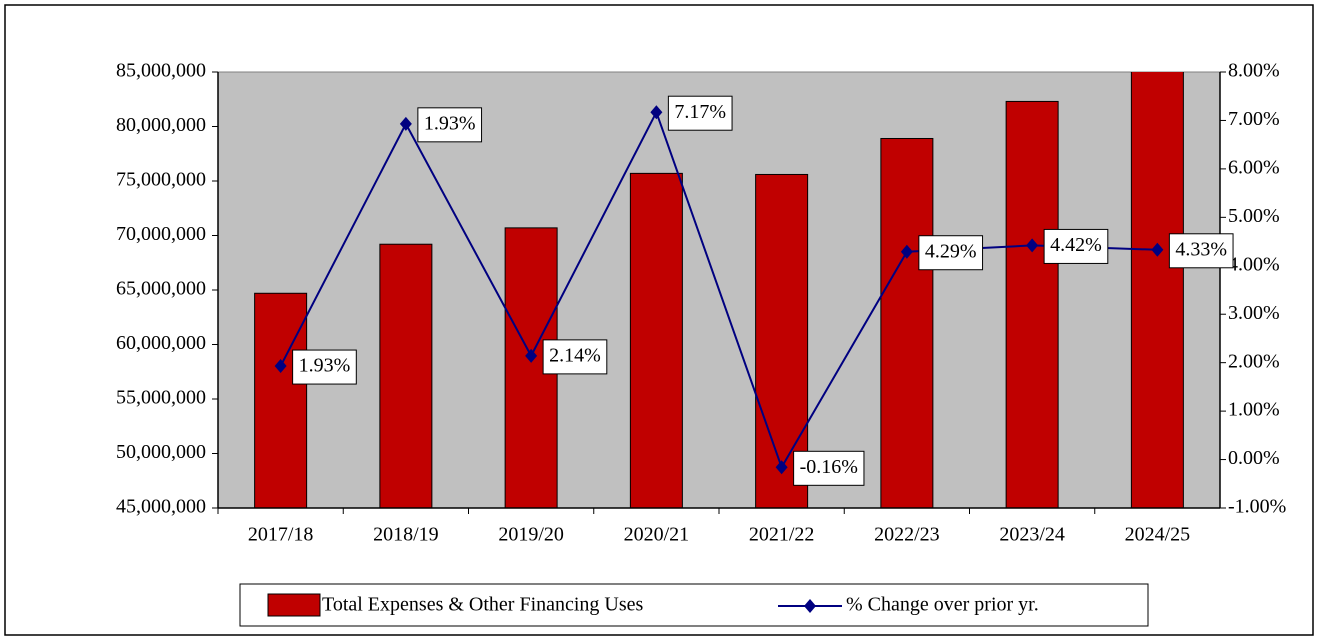 The width and height of the screenshot is (1319, 640). Describe the element at coordinates (161, 125) in the screenshot. I see `y-tick-label: 80,000,000` at that location.